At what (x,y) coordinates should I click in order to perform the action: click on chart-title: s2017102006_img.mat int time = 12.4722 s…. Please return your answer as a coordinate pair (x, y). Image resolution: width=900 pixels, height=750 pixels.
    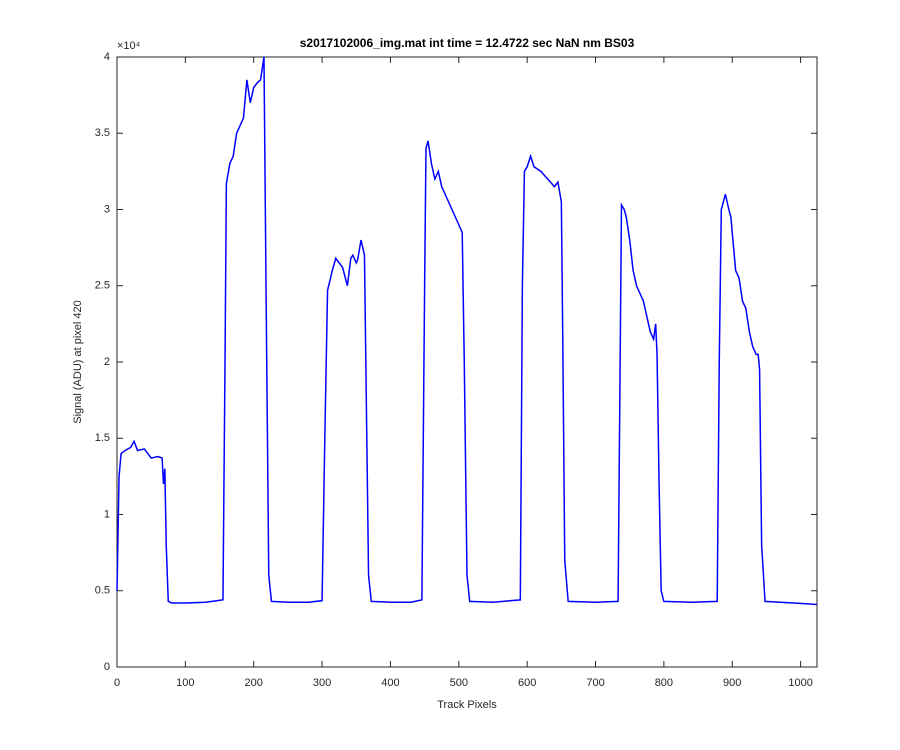
    Looking at the image, I should click on (467, 43).